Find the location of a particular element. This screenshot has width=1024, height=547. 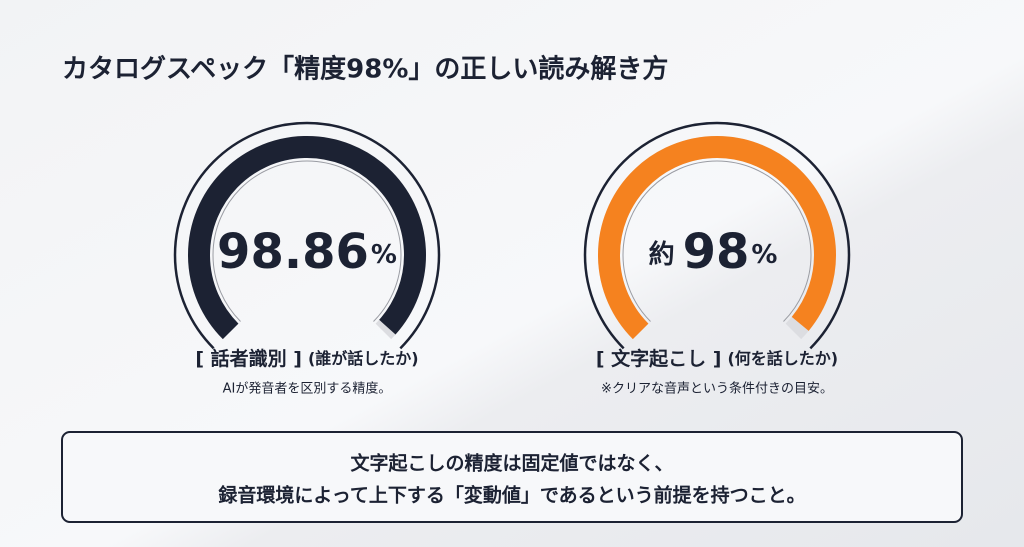

message-line: 文字起こしの精度は固定値ではなく、 is located at coordinates (511, 463).